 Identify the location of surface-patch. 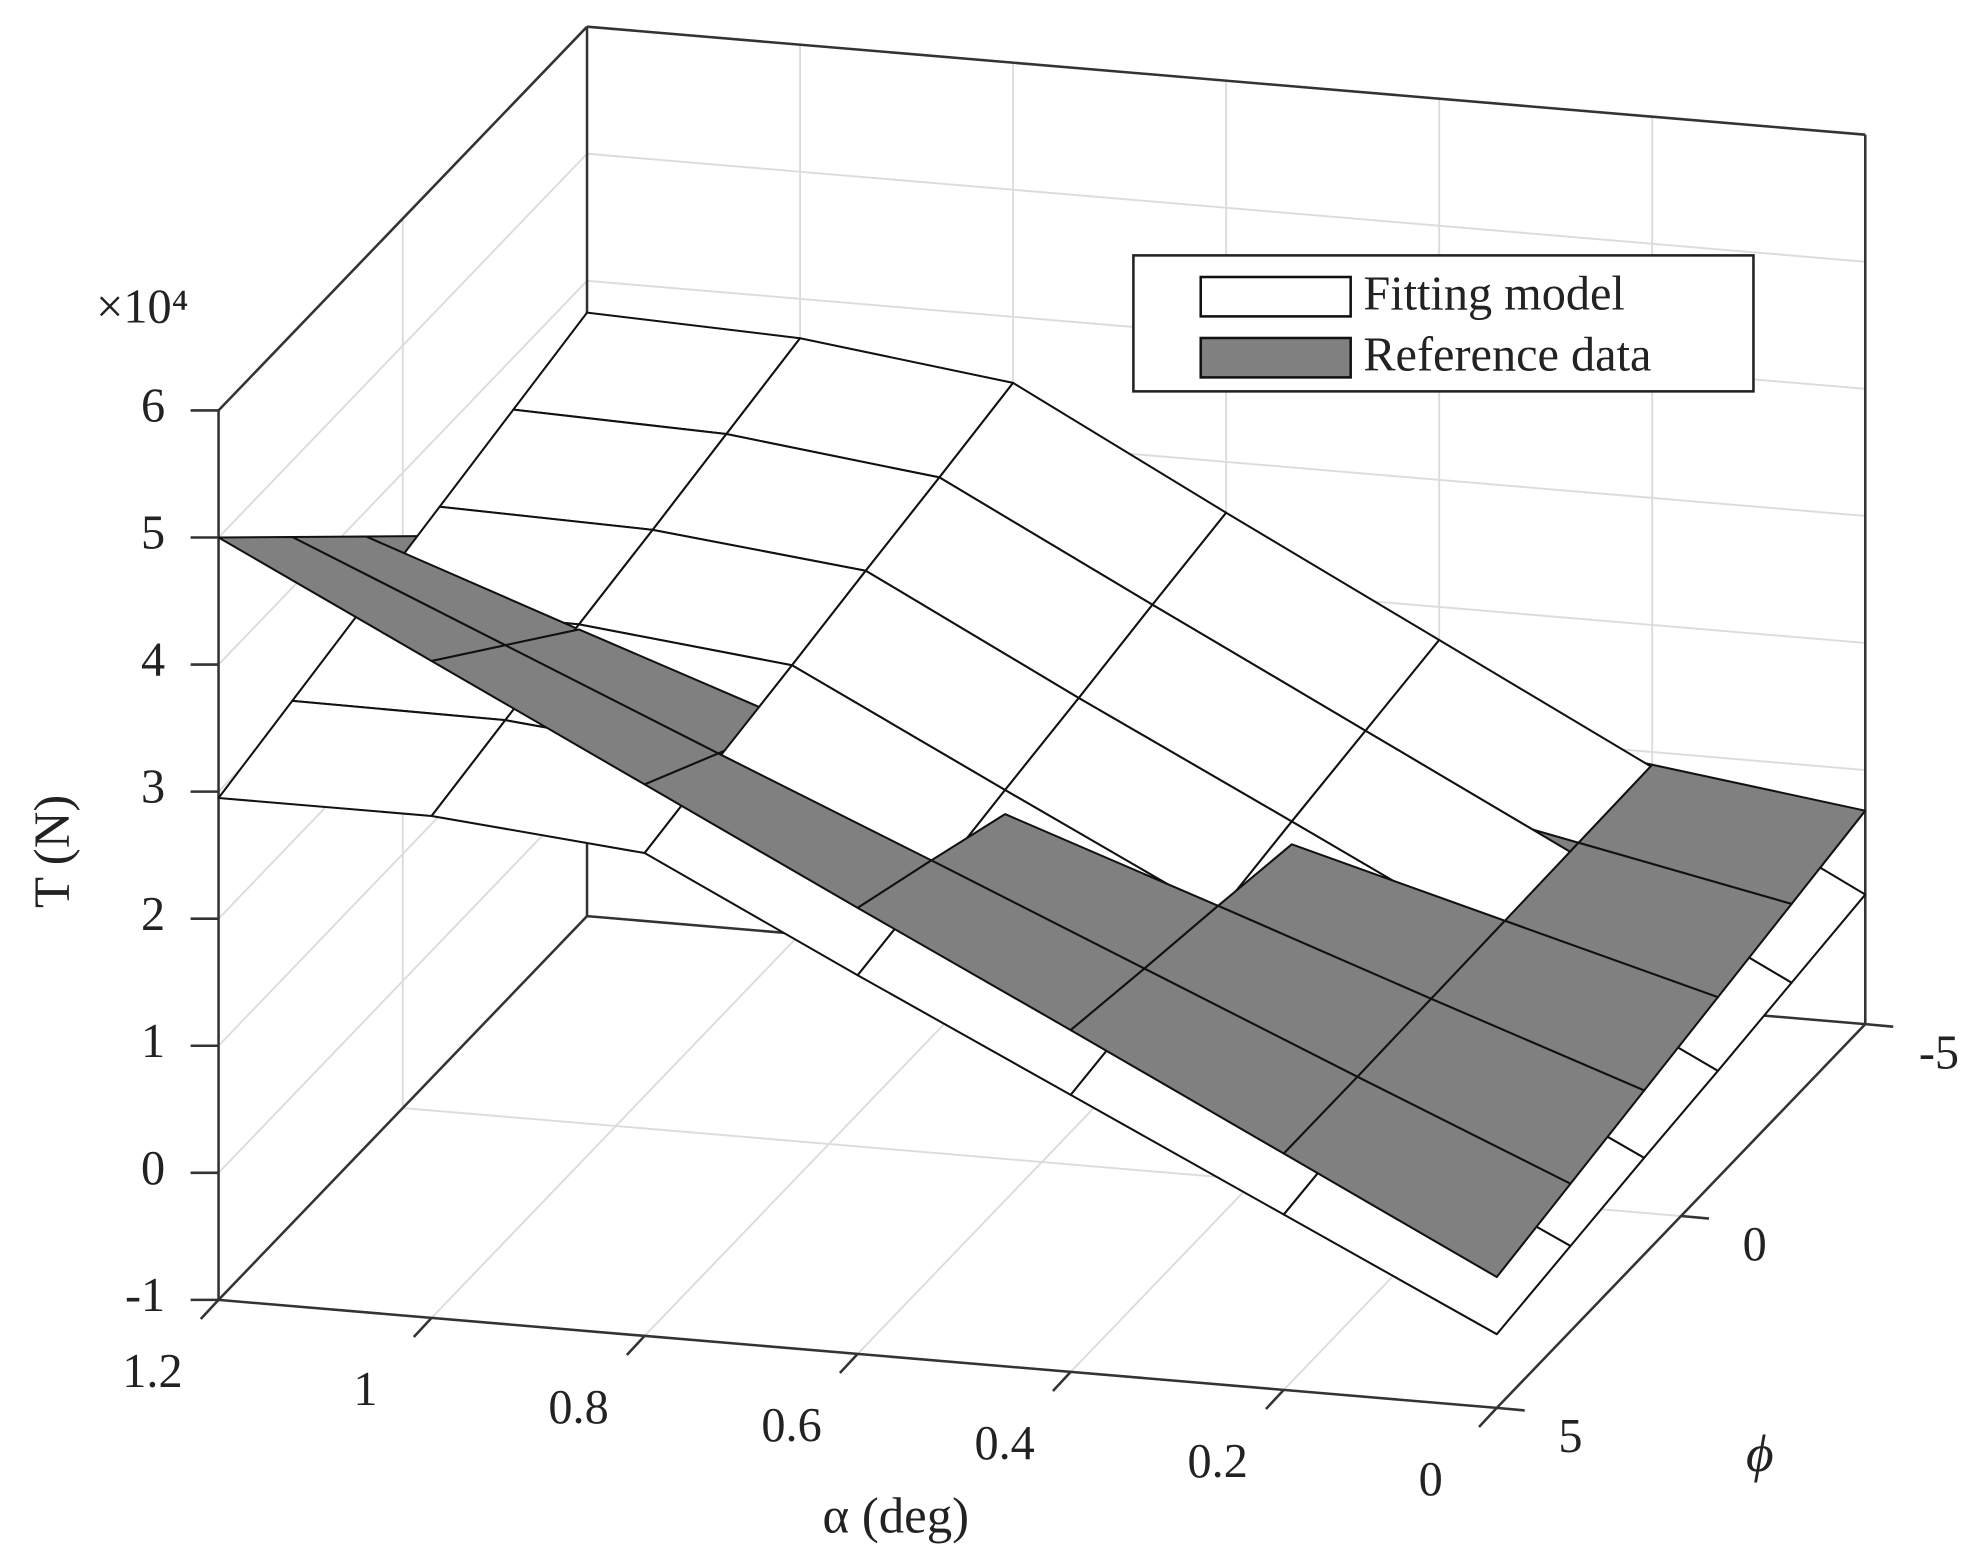
(1427, 1177).